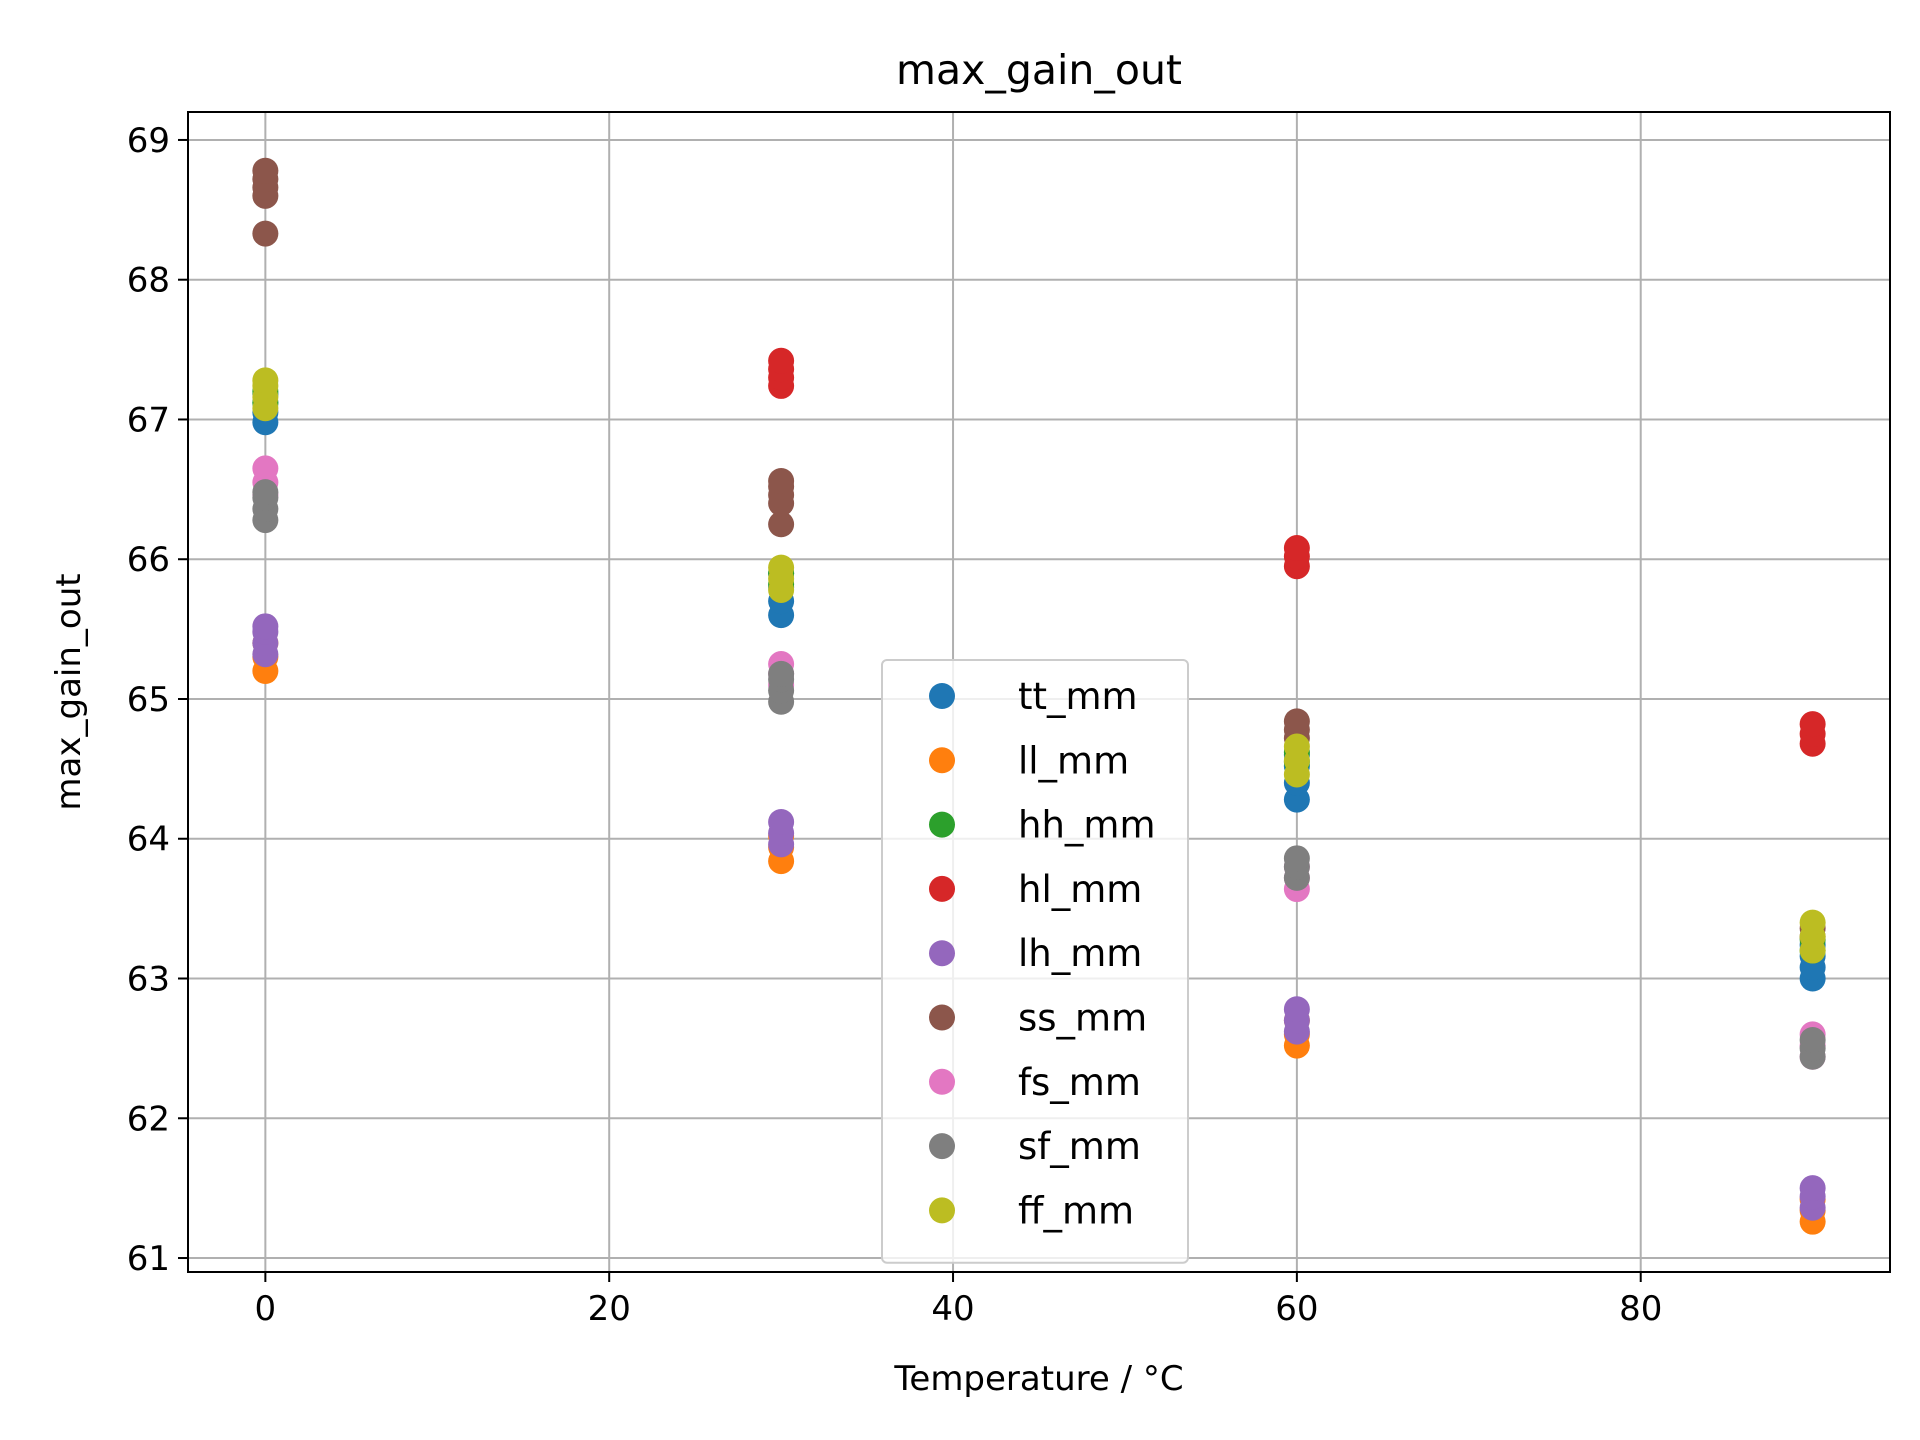  What do you see at coordinates (148, 980) in the screenshot?
I see `y-tick-label: 63` at bounding box center [148, 980].